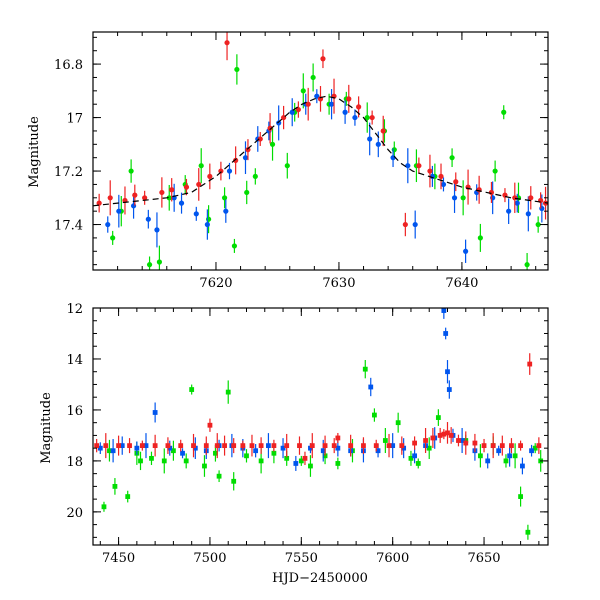 This screenshot has width=600, height=600. Describe the element at coordinates (215, 283) in the screenshot. I see `top-x-tick-label: 7620` at that location.